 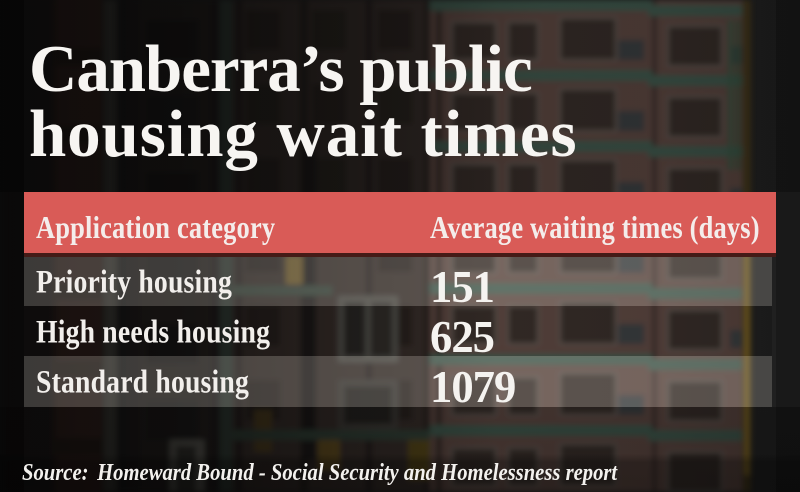 I want to click on title-line-2: housing wait times, so click(x=303, y=134).